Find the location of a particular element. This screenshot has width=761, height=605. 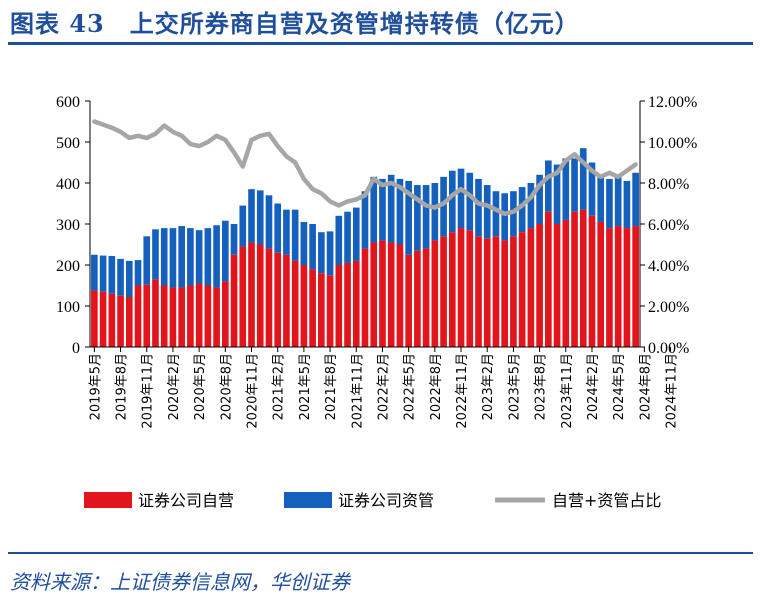

footer-divider is located at coordinates (380, 553).